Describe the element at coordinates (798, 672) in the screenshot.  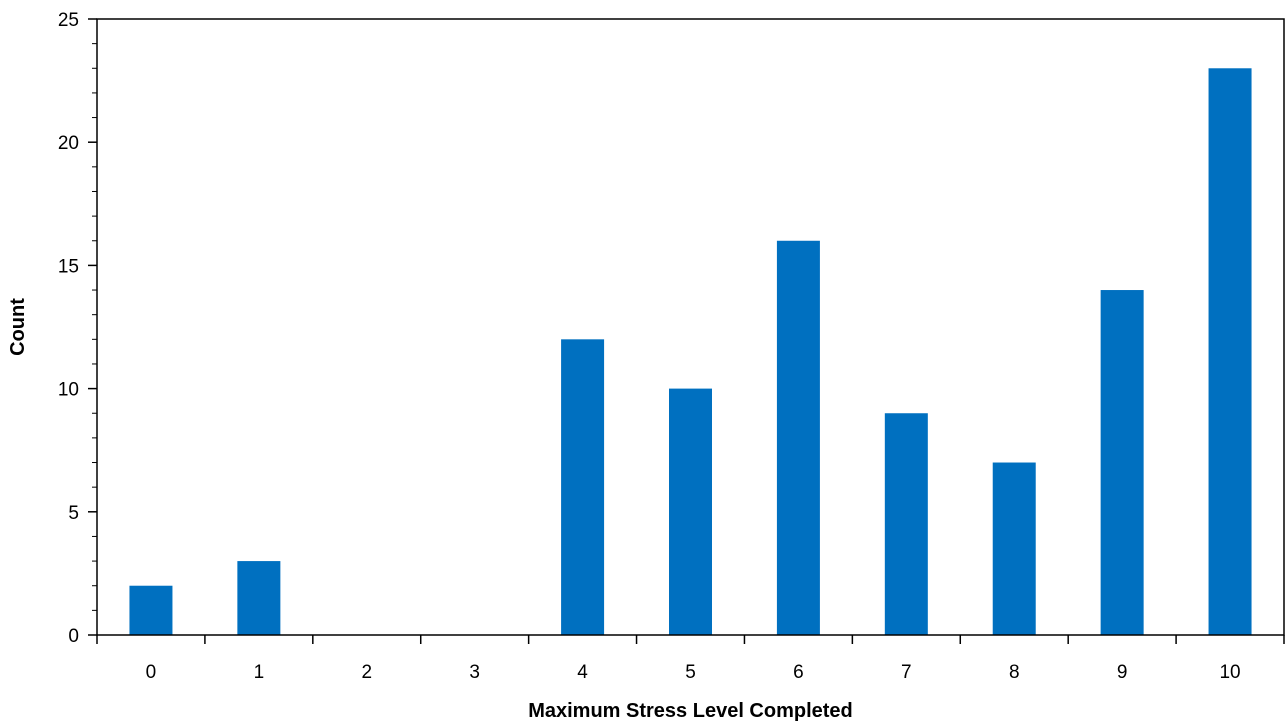
I see `x-tick-label: 6` at that location.